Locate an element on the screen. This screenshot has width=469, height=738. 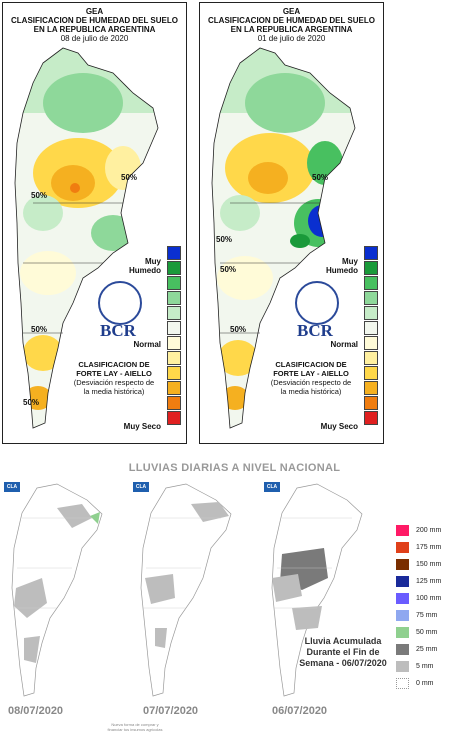
rain-legend-label: 200 mm is located at coordinates (429, 530).